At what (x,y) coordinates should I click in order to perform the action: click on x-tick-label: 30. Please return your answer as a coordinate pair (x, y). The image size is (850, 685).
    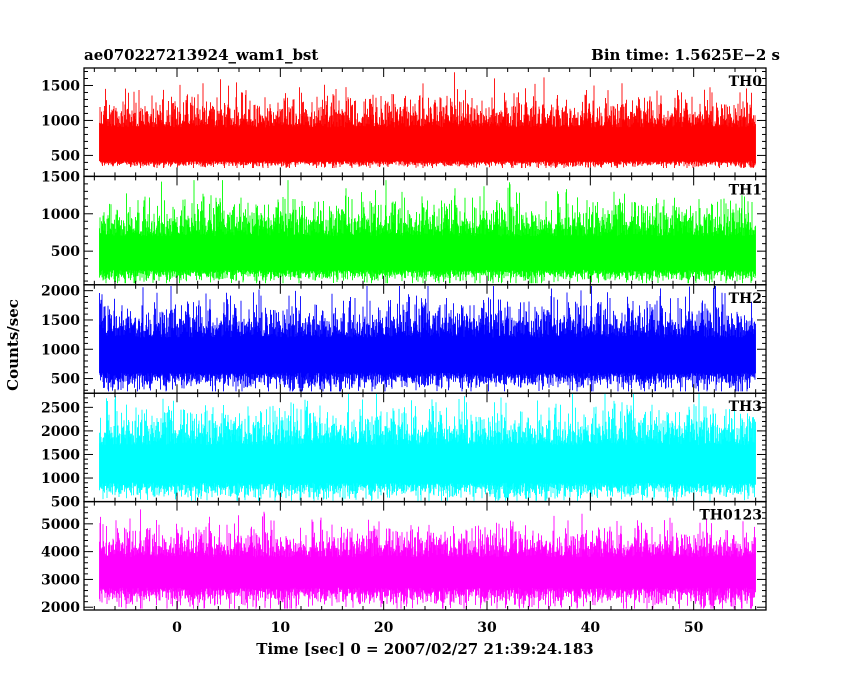
    Looking at the image, I should click on (487, 628).